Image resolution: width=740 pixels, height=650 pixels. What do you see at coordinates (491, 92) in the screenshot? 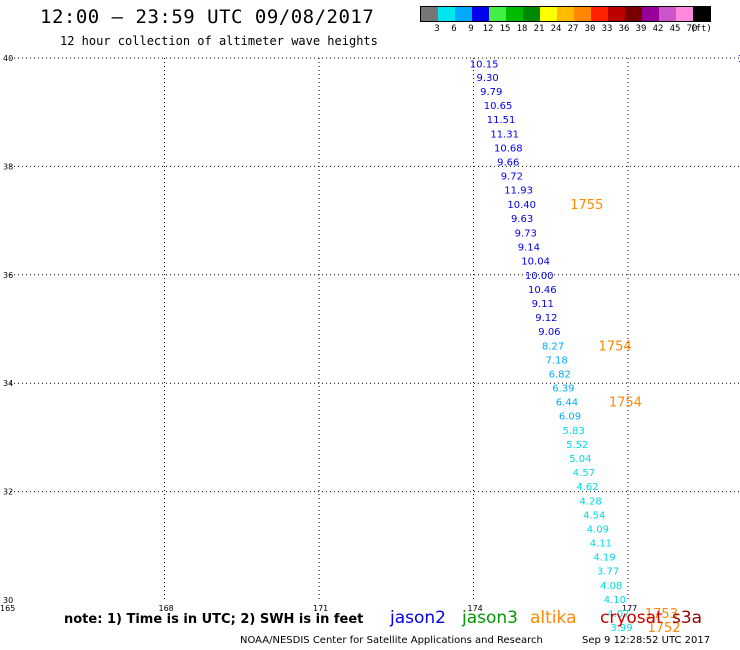
I see `wave-height-label: 9.79` at bounding box center [491, 92].